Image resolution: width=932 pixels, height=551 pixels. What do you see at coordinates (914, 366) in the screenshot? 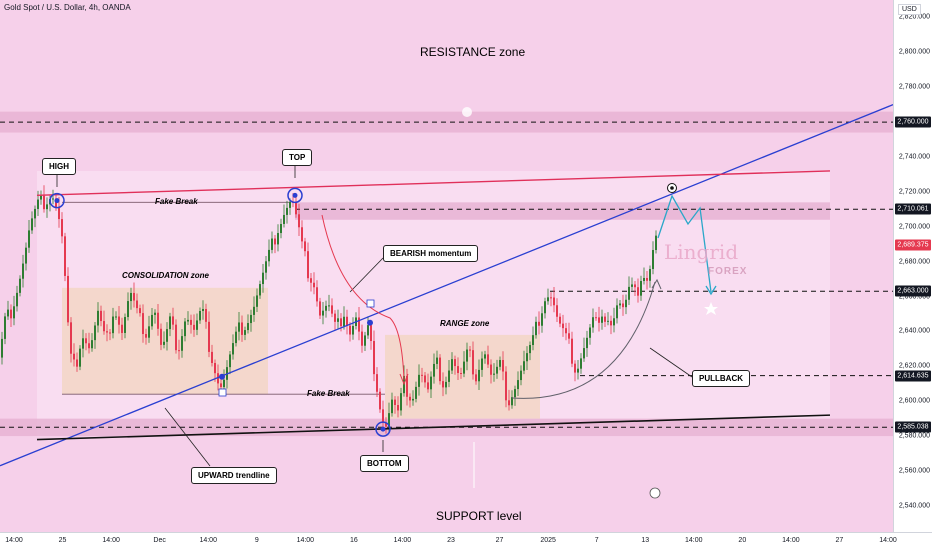
I see `price-tick-label: 2,620.000` at bounding box center [914, 366].